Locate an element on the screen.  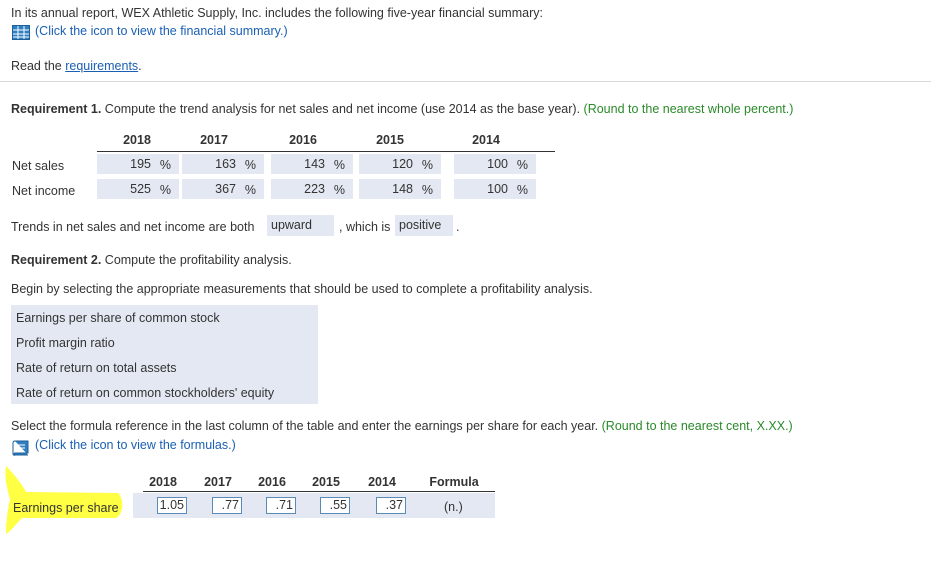
eps-2014-input: .37 is located at coordinates (391, 505).